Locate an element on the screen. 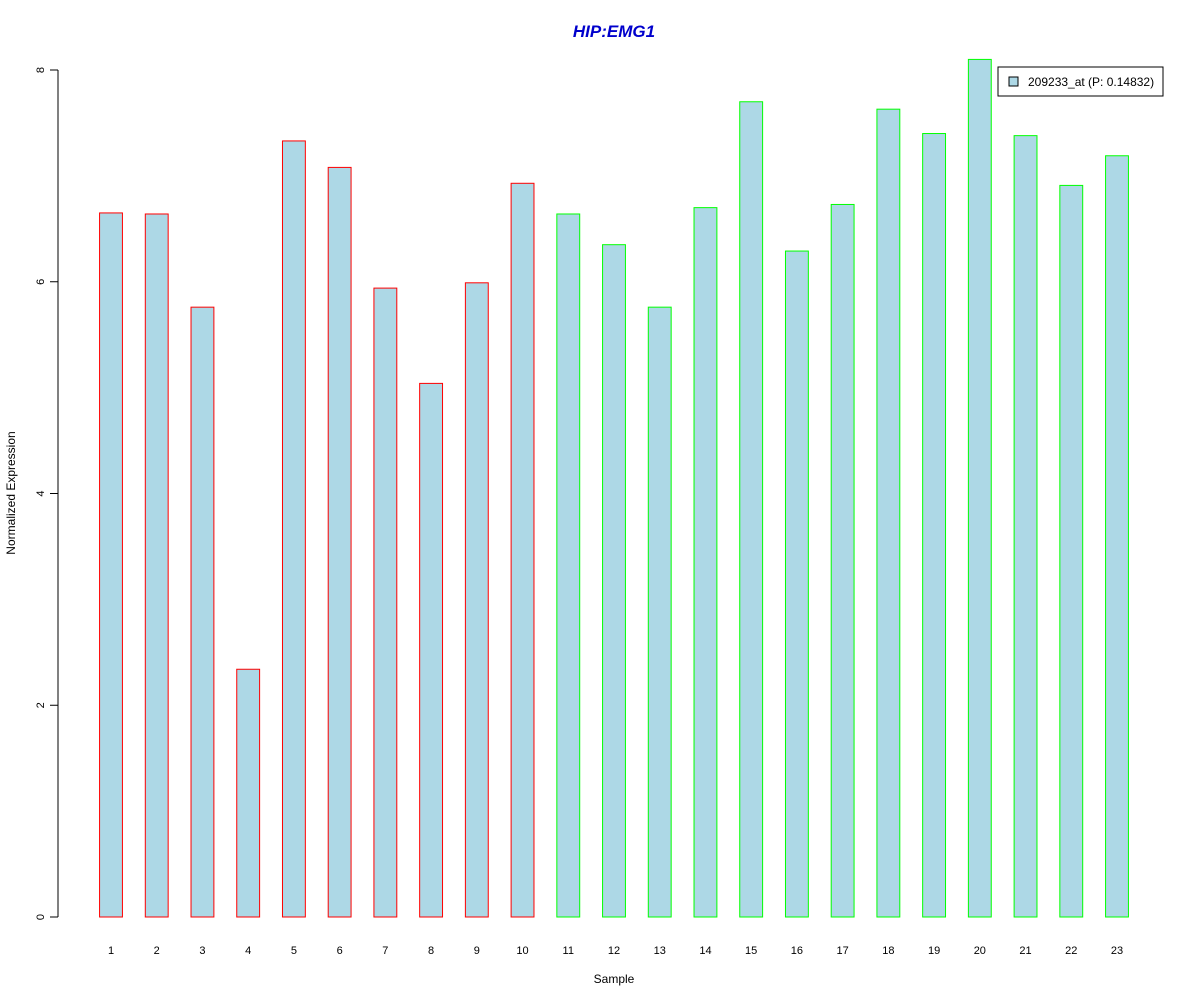 This screenshot has height=1000, width=1200. x-tick-label: 19 is located at coordinates (934, 951).